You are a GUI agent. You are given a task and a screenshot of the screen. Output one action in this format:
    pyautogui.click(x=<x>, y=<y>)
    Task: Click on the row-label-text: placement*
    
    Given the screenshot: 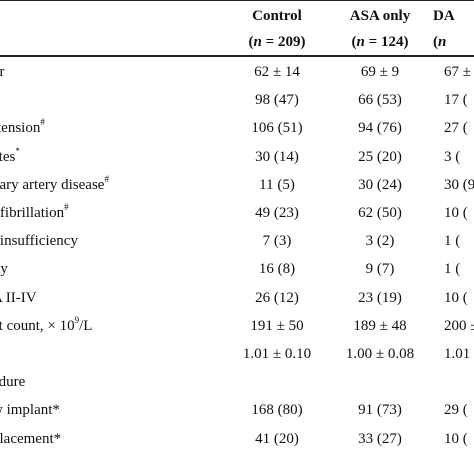 What is the action you would take?
    pyautogui.click(x=31, y=438)
    